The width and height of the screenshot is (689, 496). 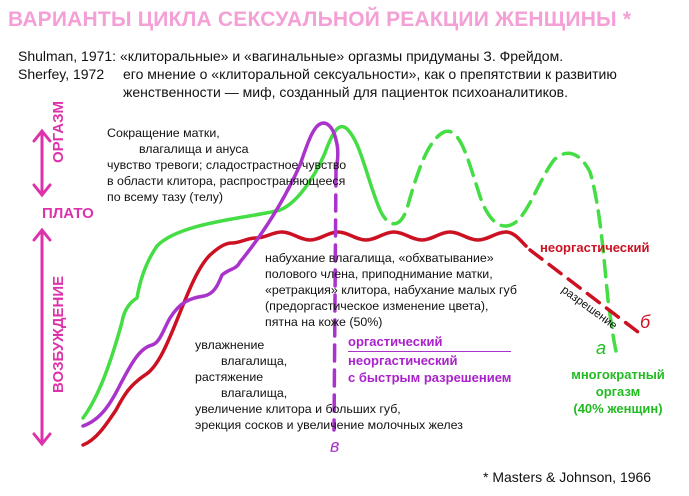 I want to click on label-letter-a: а, so click(x=601, y=348).